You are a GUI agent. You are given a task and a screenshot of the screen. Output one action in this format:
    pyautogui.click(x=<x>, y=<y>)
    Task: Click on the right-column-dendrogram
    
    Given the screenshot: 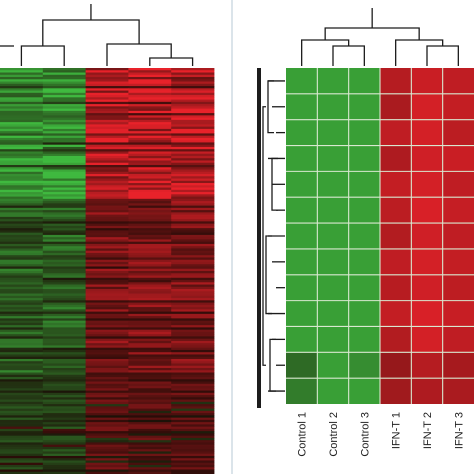 What is the action you would take?
    pyautogui.click(x=380, y=37)
    